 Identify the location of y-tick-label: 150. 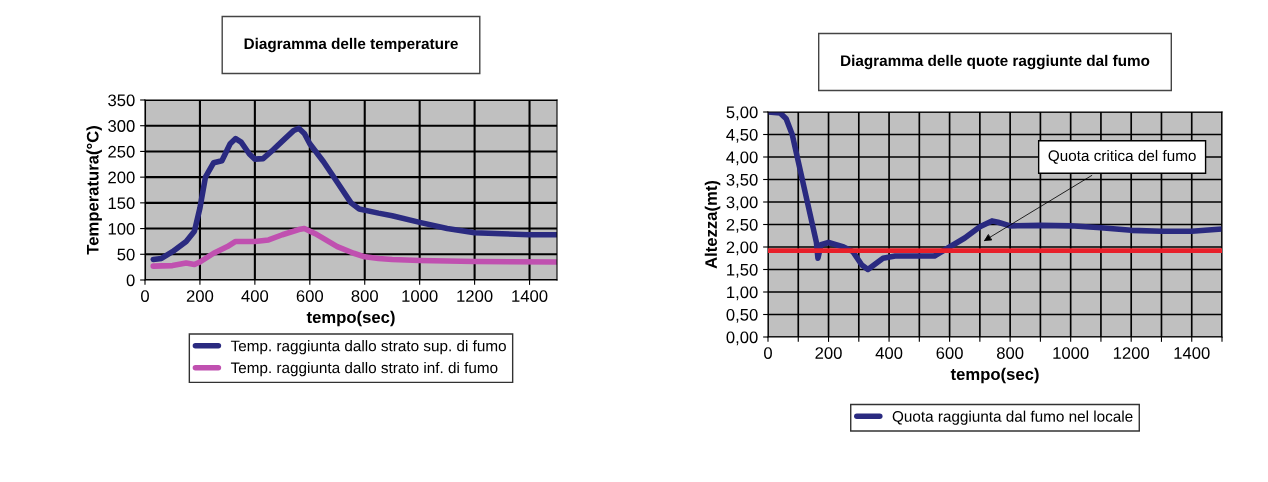
(121, 203).